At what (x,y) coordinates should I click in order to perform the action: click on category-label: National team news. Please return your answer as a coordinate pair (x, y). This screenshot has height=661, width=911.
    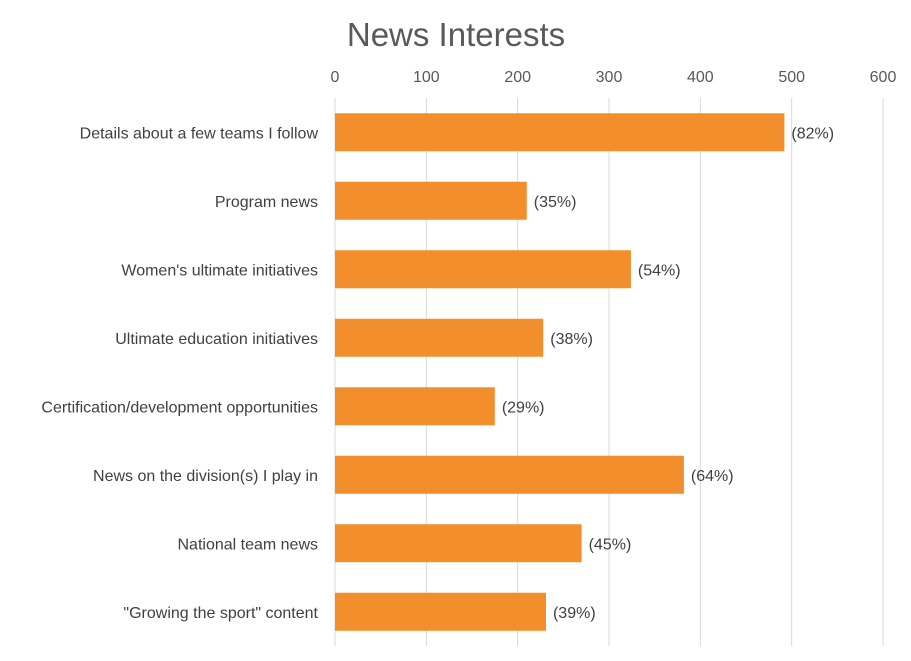
    Looking at the image, I should click on (247, 544).